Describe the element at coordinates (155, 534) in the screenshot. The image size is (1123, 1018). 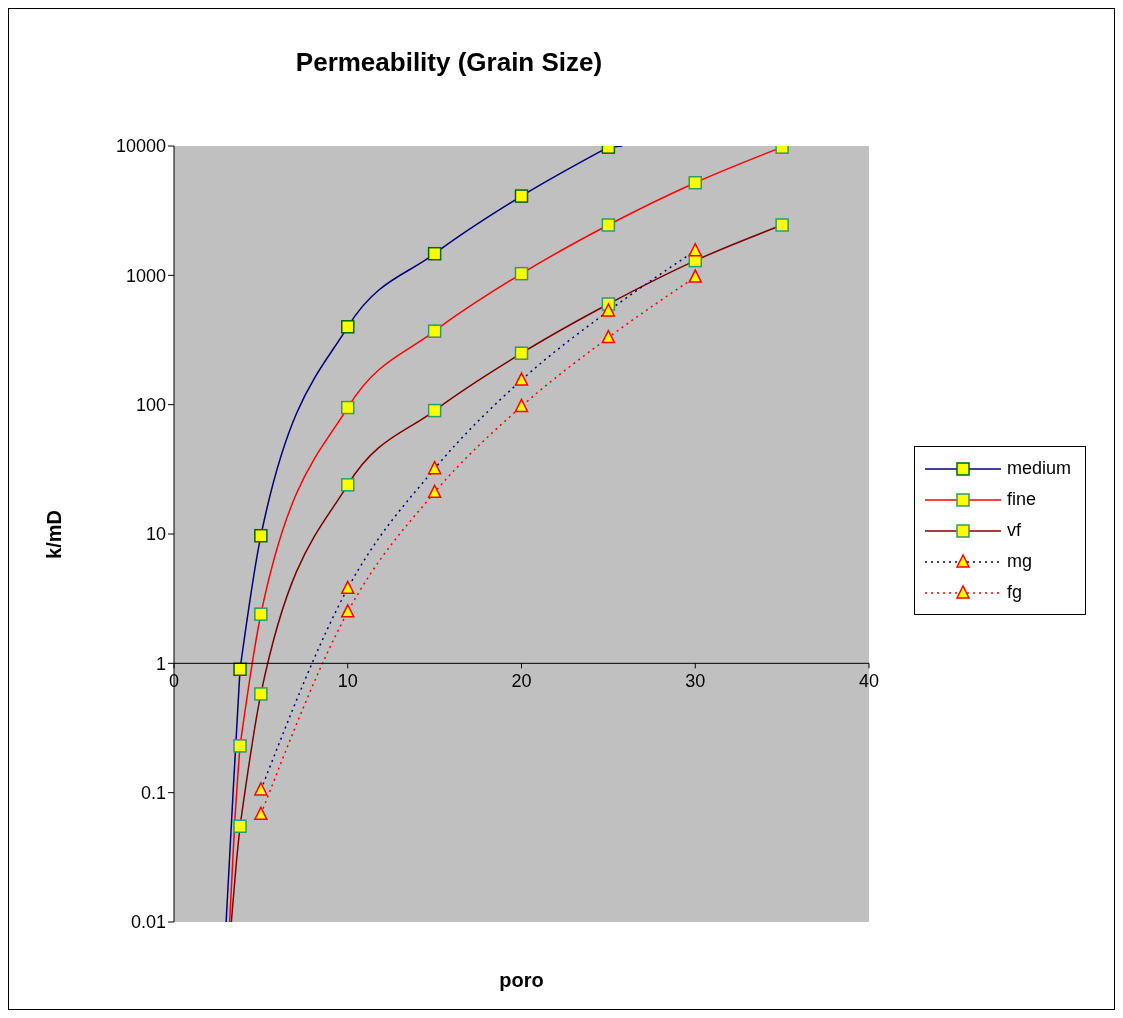
I see `y-tick-label: 10` at that location.